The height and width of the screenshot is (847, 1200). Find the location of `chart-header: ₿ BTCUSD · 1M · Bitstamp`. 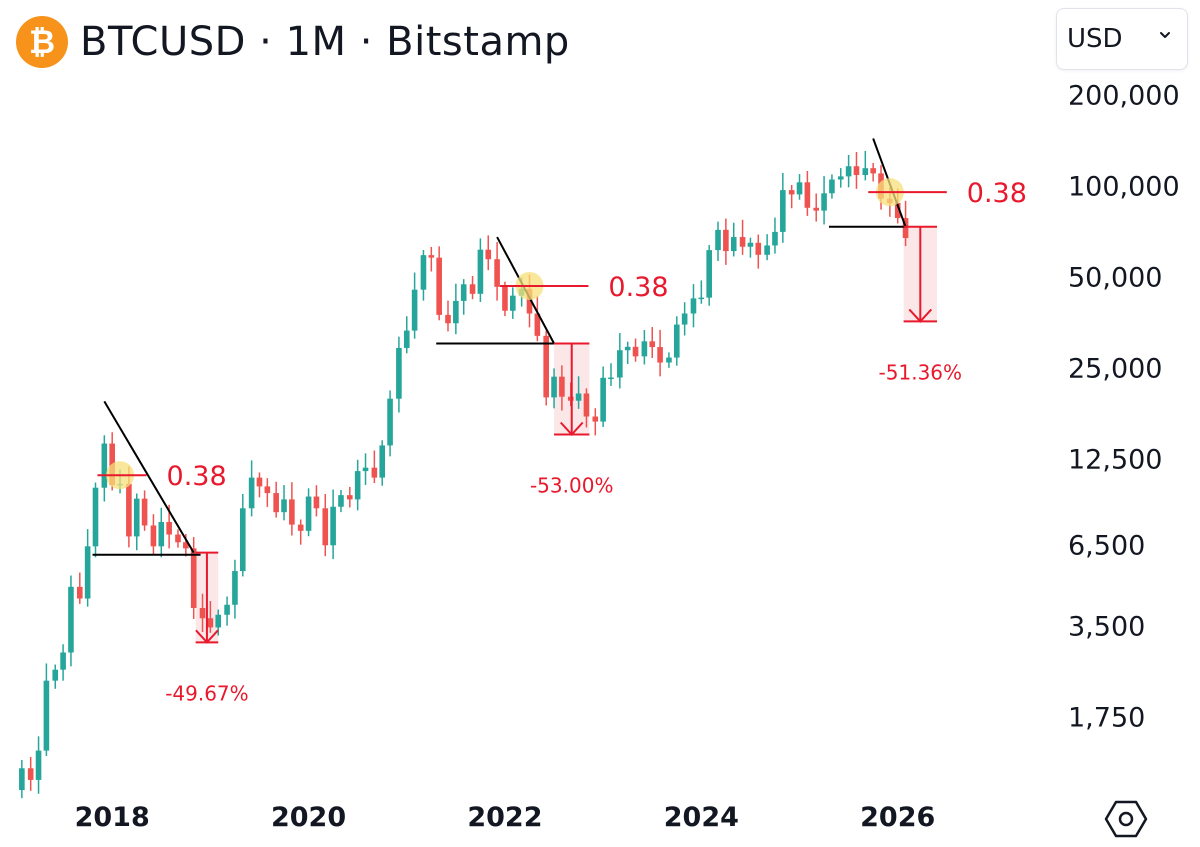

chart-header: ₿ BTCUSD · 1M · Bitstamp is located at coordinates (293, 42).